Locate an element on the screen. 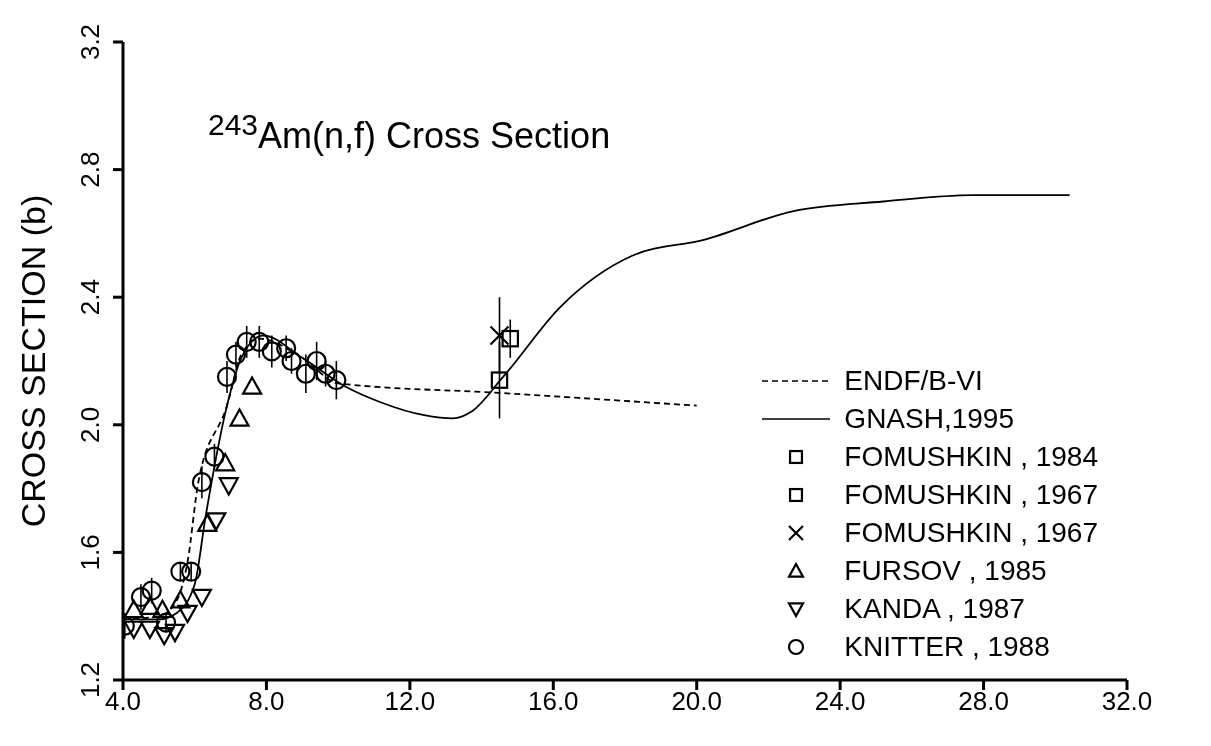  text: $^{243}$Am(n,f) Cross Section is located at coordinates (409, 132).